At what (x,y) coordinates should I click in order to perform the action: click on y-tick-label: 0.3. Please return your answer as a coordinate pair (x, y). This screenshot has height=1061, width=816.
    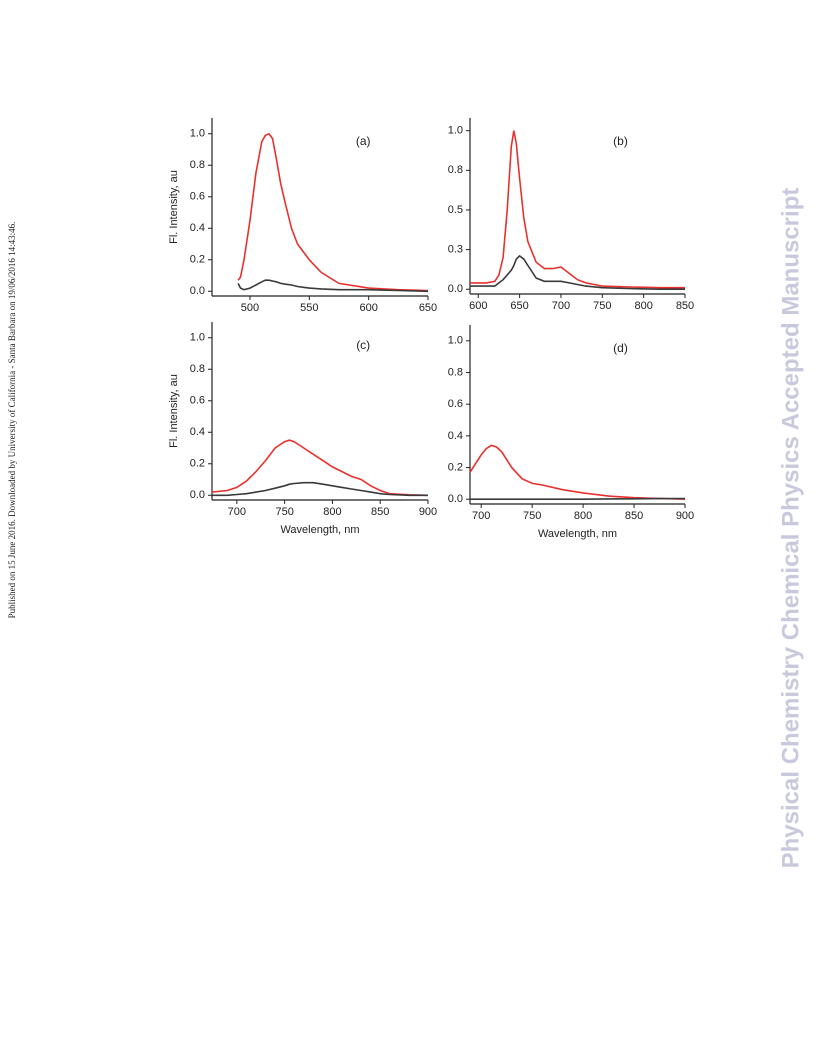
    Looking at the image, I should click on (455, 250).